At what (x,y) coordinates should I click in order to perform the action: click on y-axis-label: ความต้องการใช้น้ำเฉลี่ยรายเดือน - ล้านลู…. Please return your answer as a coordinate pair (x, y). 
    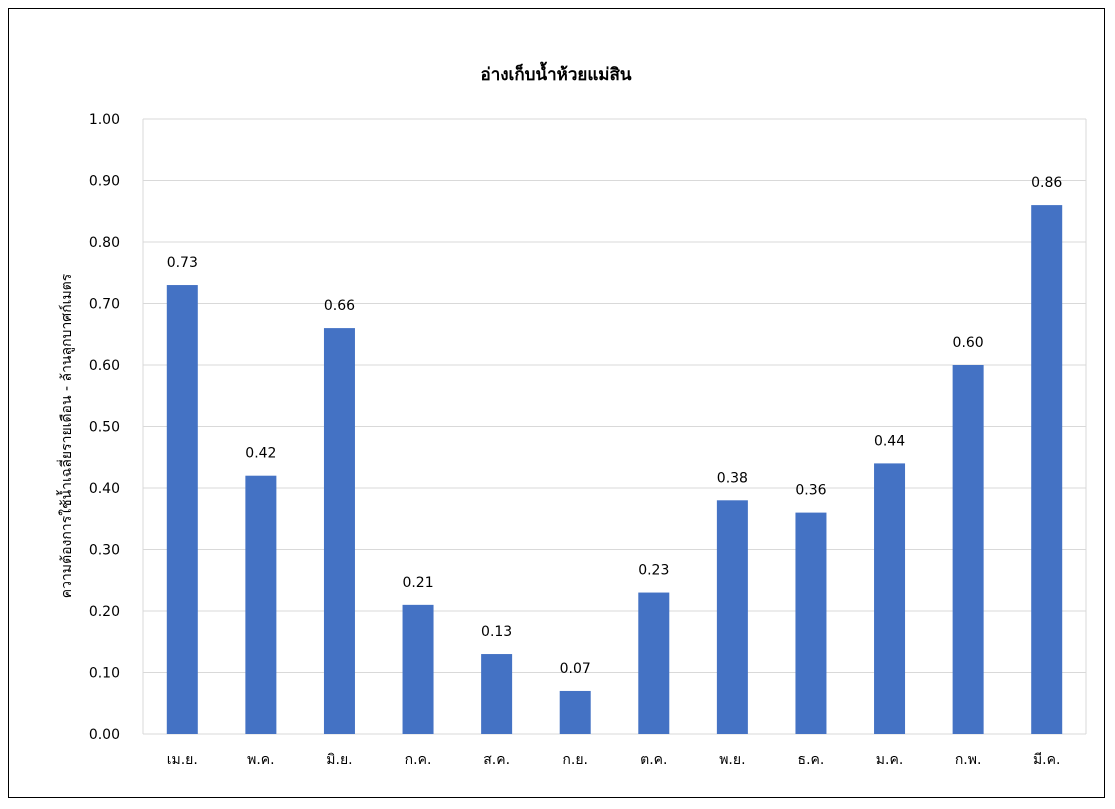
    Looking at the image, I should click on (65, 435).